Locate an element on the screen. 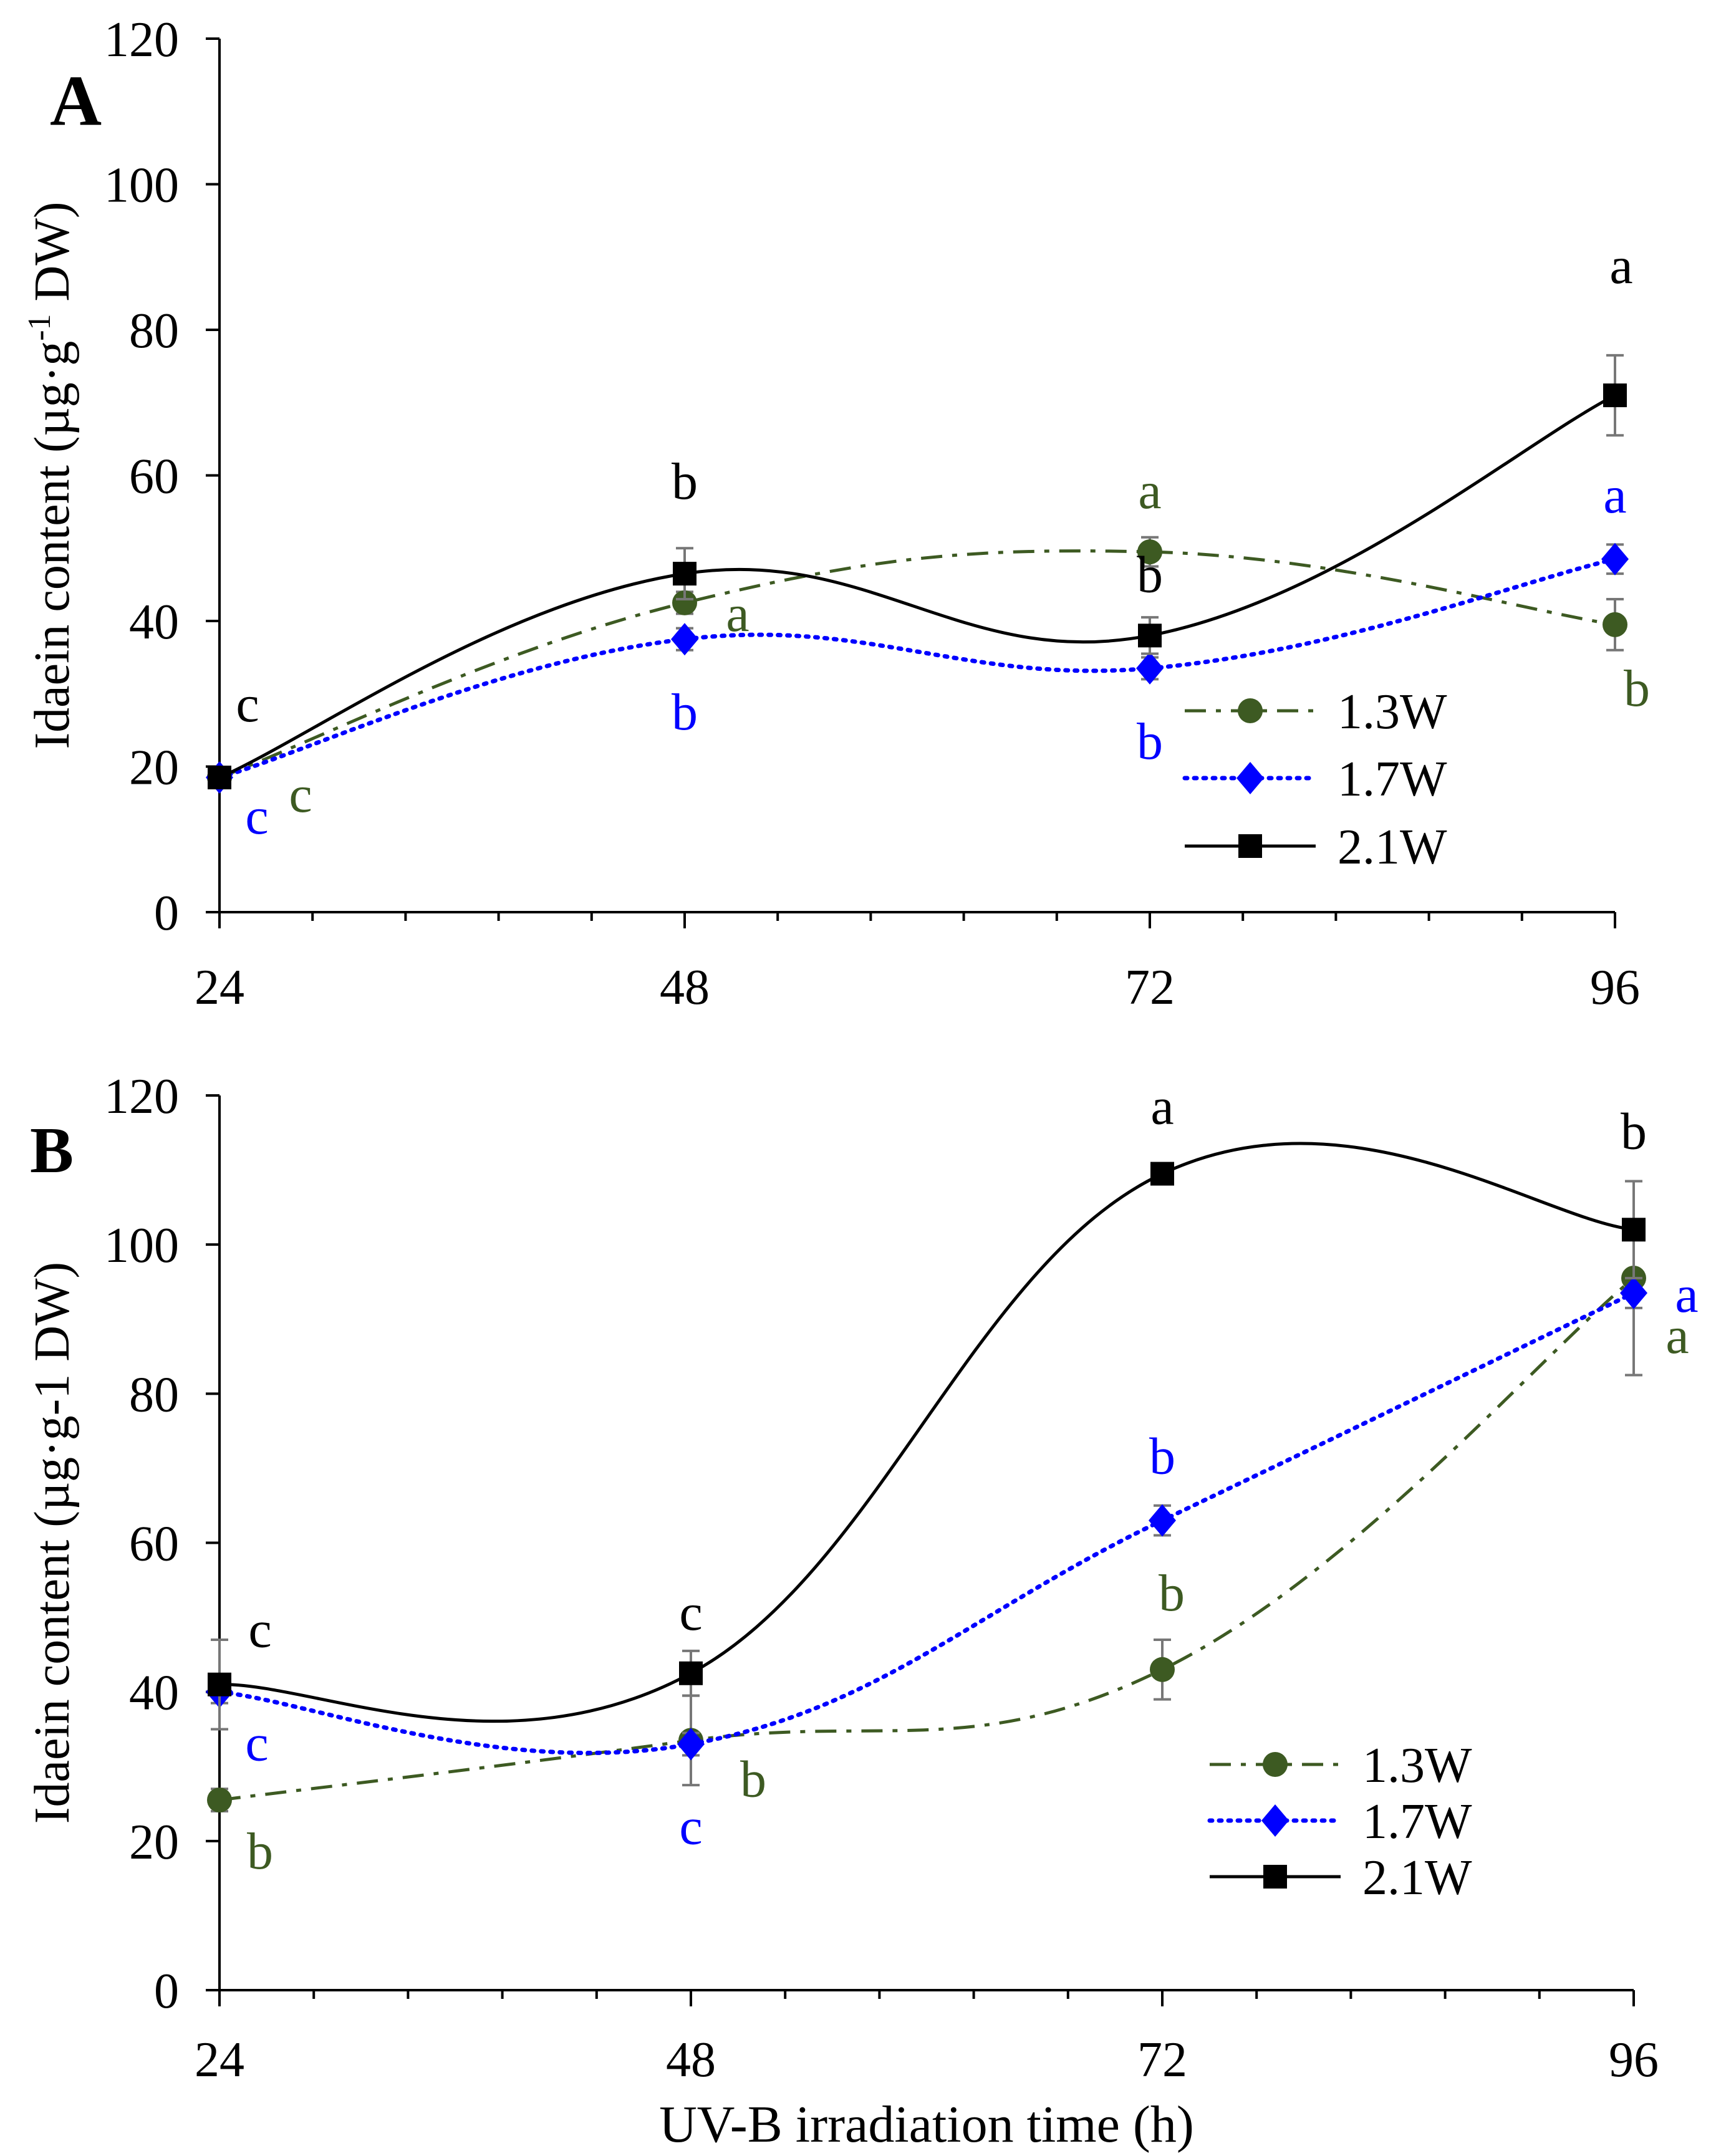  x-axis-label: UV-B irradiation time (h) is located at coordinates (927, 2125).